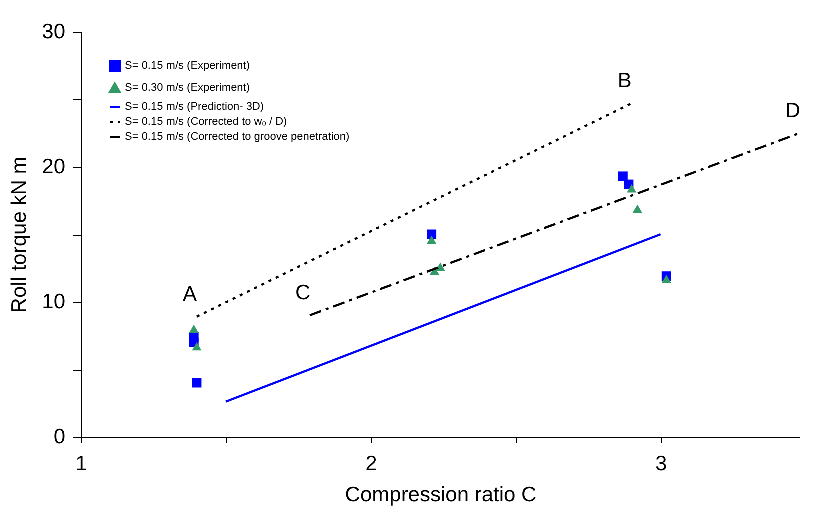 The height and width of the screenshot is (523, 827). Describe the element at coordinates (82, 464) in the screenshot. I see `x-tick-label: 1` at that location.